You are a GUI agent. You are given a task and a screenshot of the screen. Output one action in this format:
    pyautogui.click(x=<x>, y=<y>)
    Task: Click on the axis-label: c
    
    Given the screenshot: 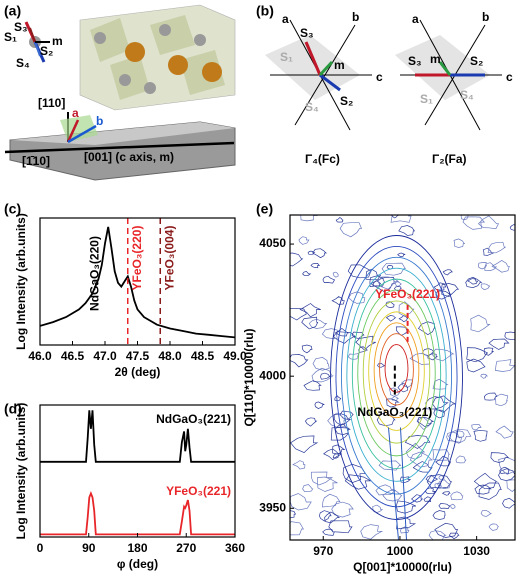 What is the action you would take?
    pyautogui.click(x=379, y=77)
    